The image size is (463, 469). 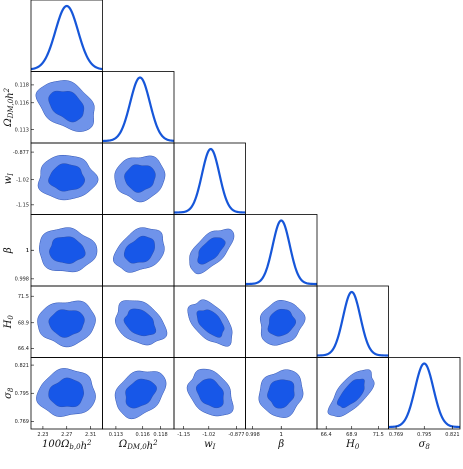 What do you see at coordinates (67, 445) in the screenshot?
I see `x-axis-label-0: 100Ωb,0h2` at bounding box center [67, 445].